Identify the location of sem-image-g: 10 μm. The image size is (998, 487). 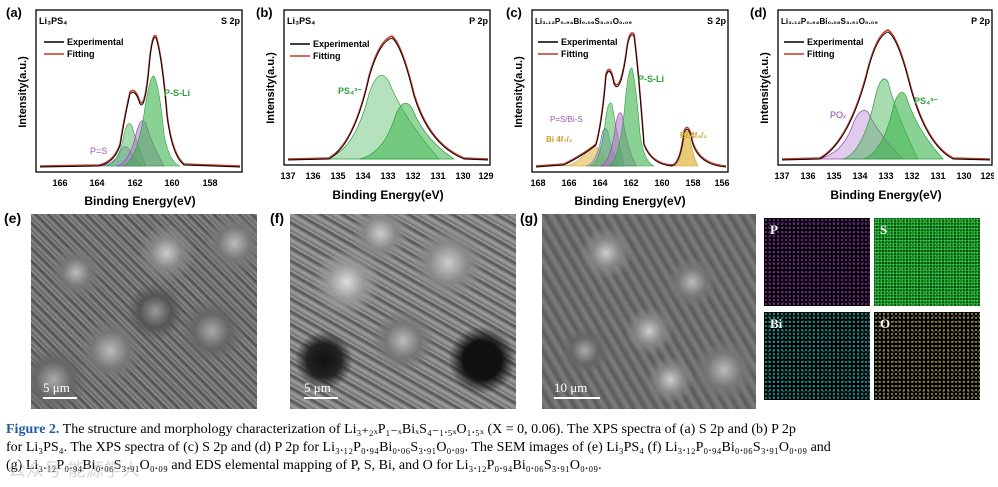
(649, 311).